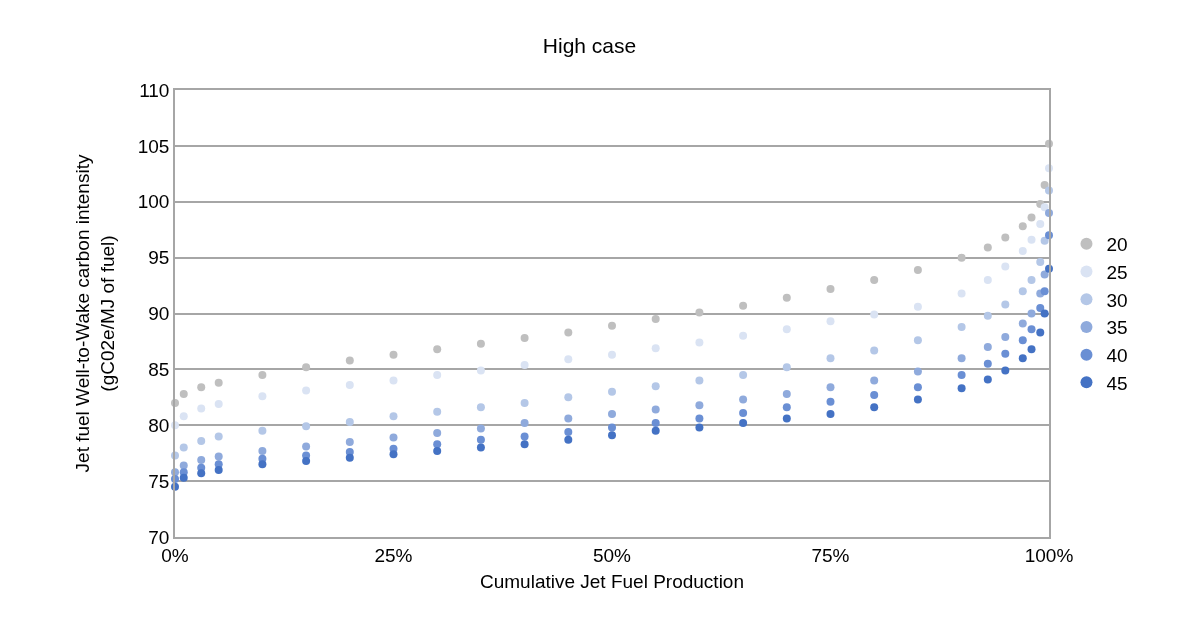 This screenshot has height=632, width=1179. I want to click on y-tick-label: 80, so click(159, 425).